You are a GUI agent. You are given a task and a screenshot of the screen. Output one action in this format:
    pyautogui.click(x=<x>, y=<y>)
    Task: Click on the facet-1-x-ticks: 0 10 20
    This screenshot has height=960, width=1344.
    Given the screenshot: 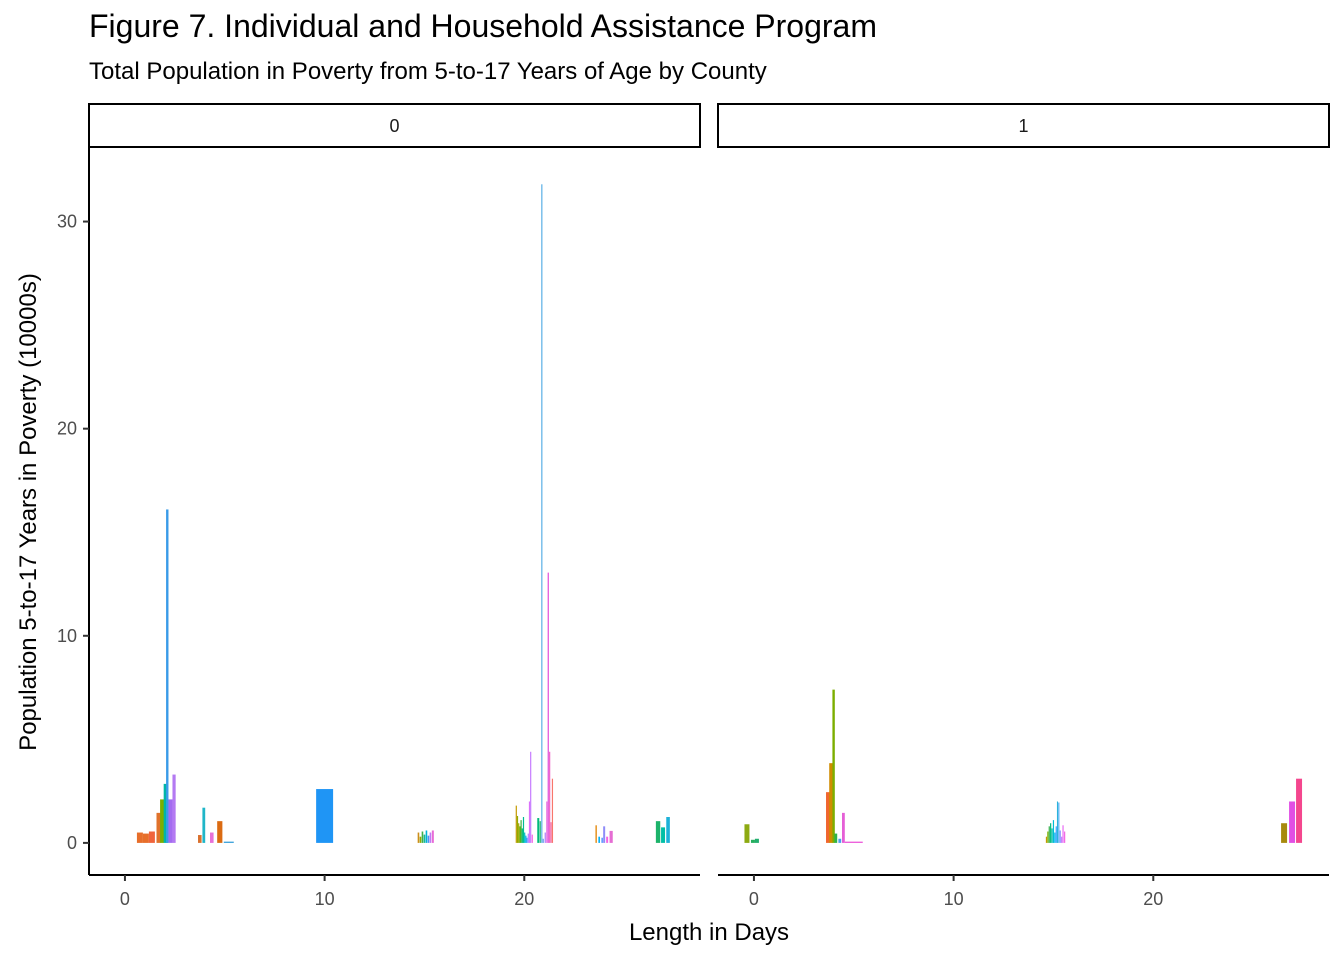 What is the action you would take?
    pyautogui.click(x=956, y=892)
    